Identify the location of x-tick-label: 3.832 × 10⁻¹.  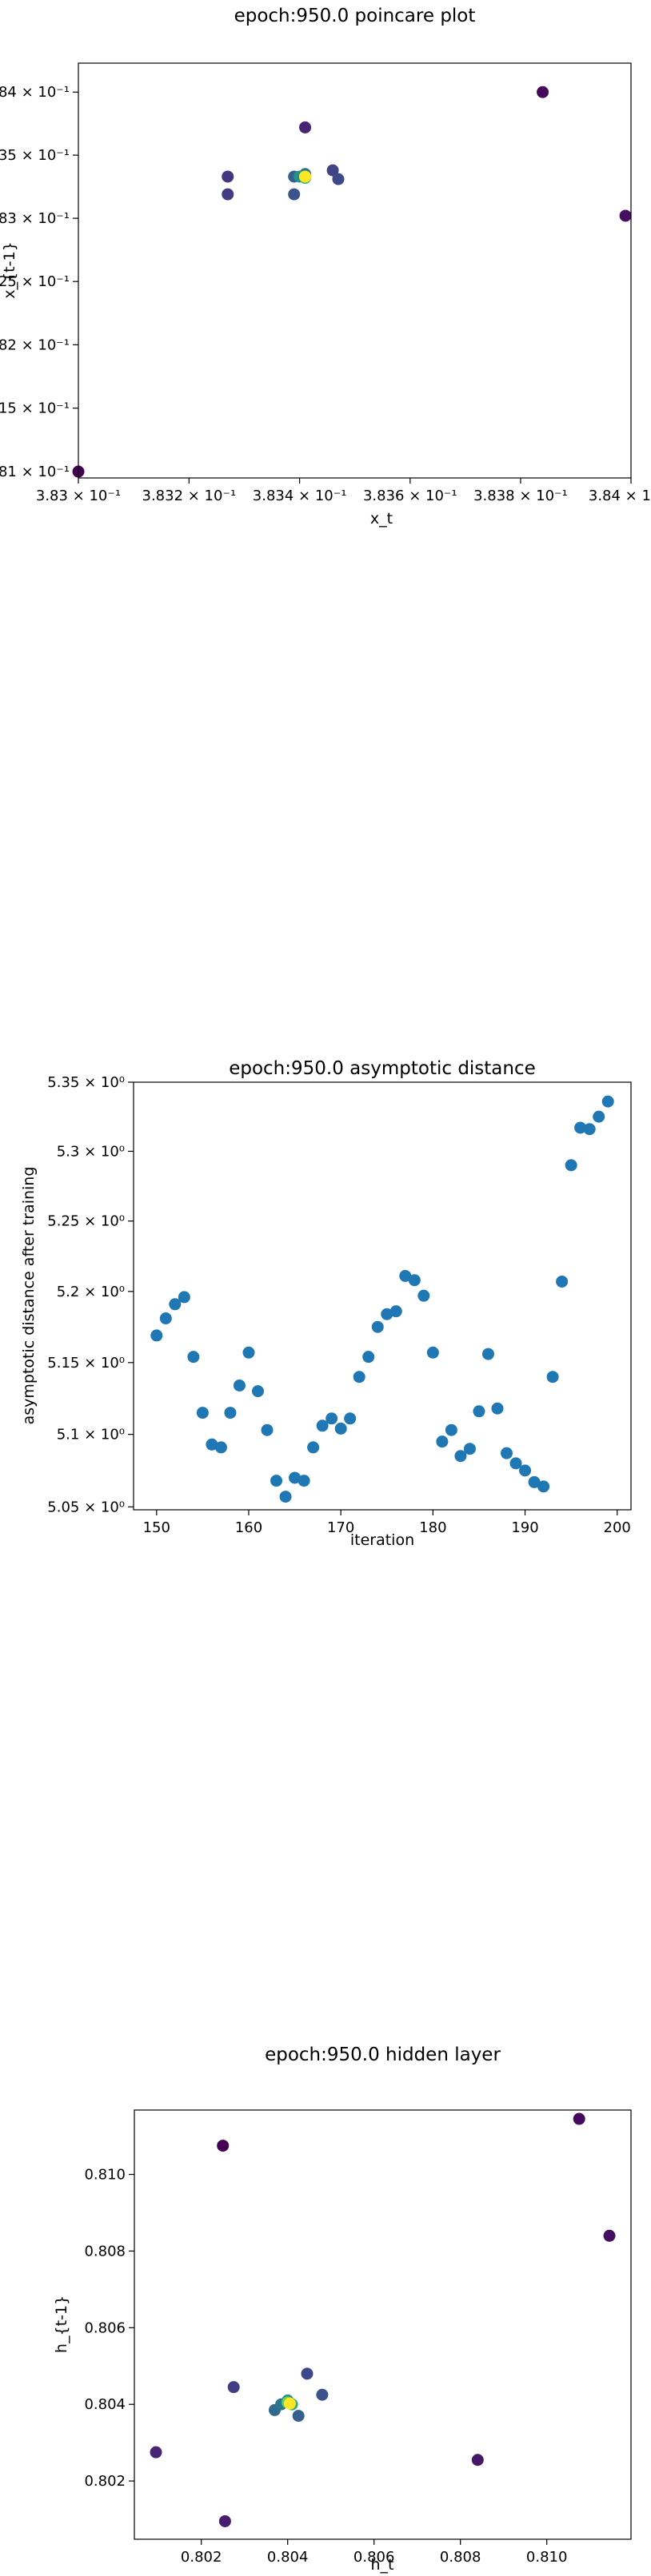
(190, 496).